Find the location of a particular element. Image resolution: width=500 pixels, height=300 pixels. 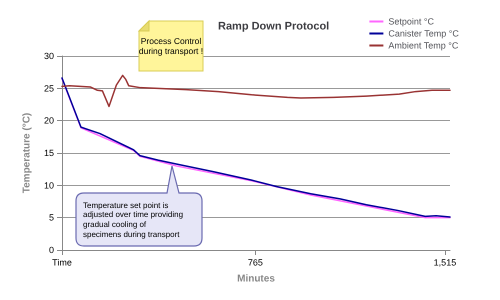

legend-label: Canister Temp °C is located at coordinates (424, 33).